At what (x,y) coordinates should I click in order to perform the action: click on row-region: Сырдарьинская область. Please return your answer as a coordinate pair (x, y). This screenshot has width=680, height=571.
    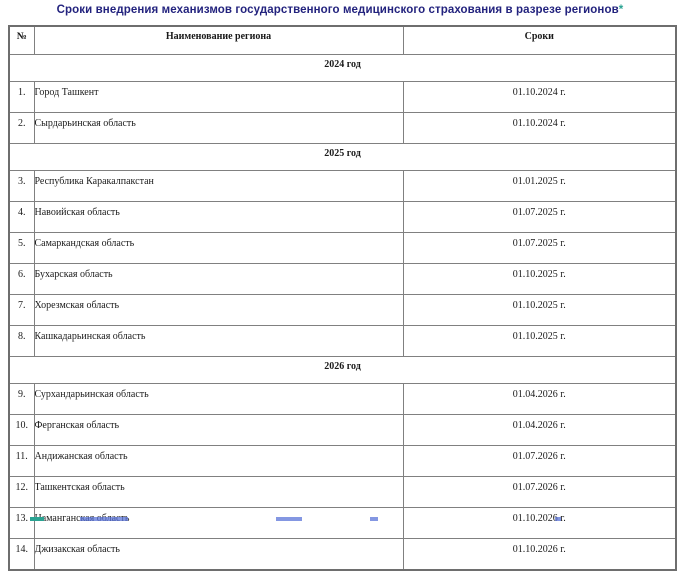
    Looking at the image, I should click on (218, 128).